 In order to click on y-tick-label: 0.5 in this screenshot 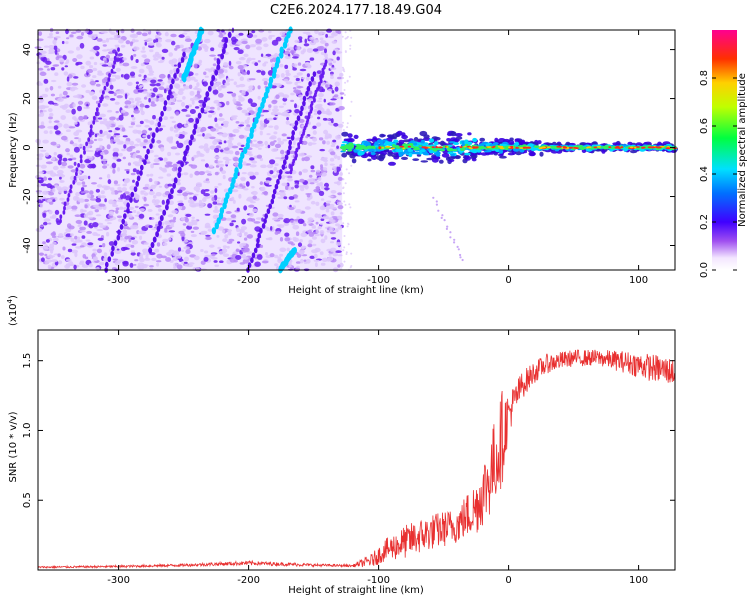, I will do `click(27, 500)`.